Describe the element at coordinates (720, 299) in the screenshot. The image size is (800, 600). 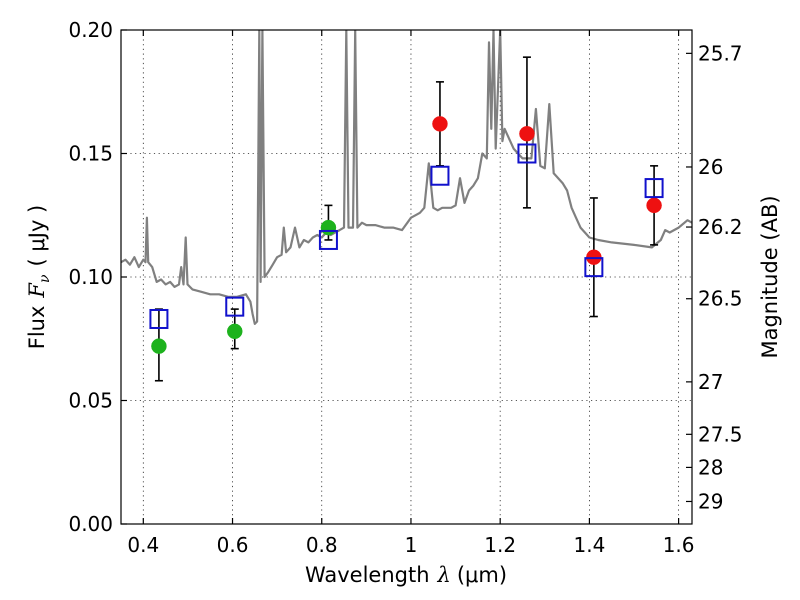
I see `y2-tick-label: 26.5` at that location.